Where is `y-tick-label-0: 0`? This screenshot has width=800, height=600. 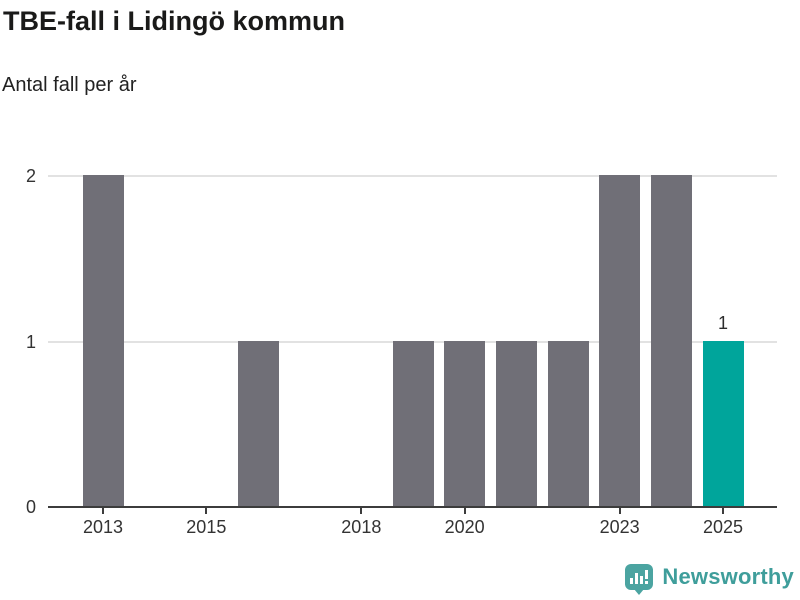
y-tick-label-0: 0 is located at coordinates (30, 507).